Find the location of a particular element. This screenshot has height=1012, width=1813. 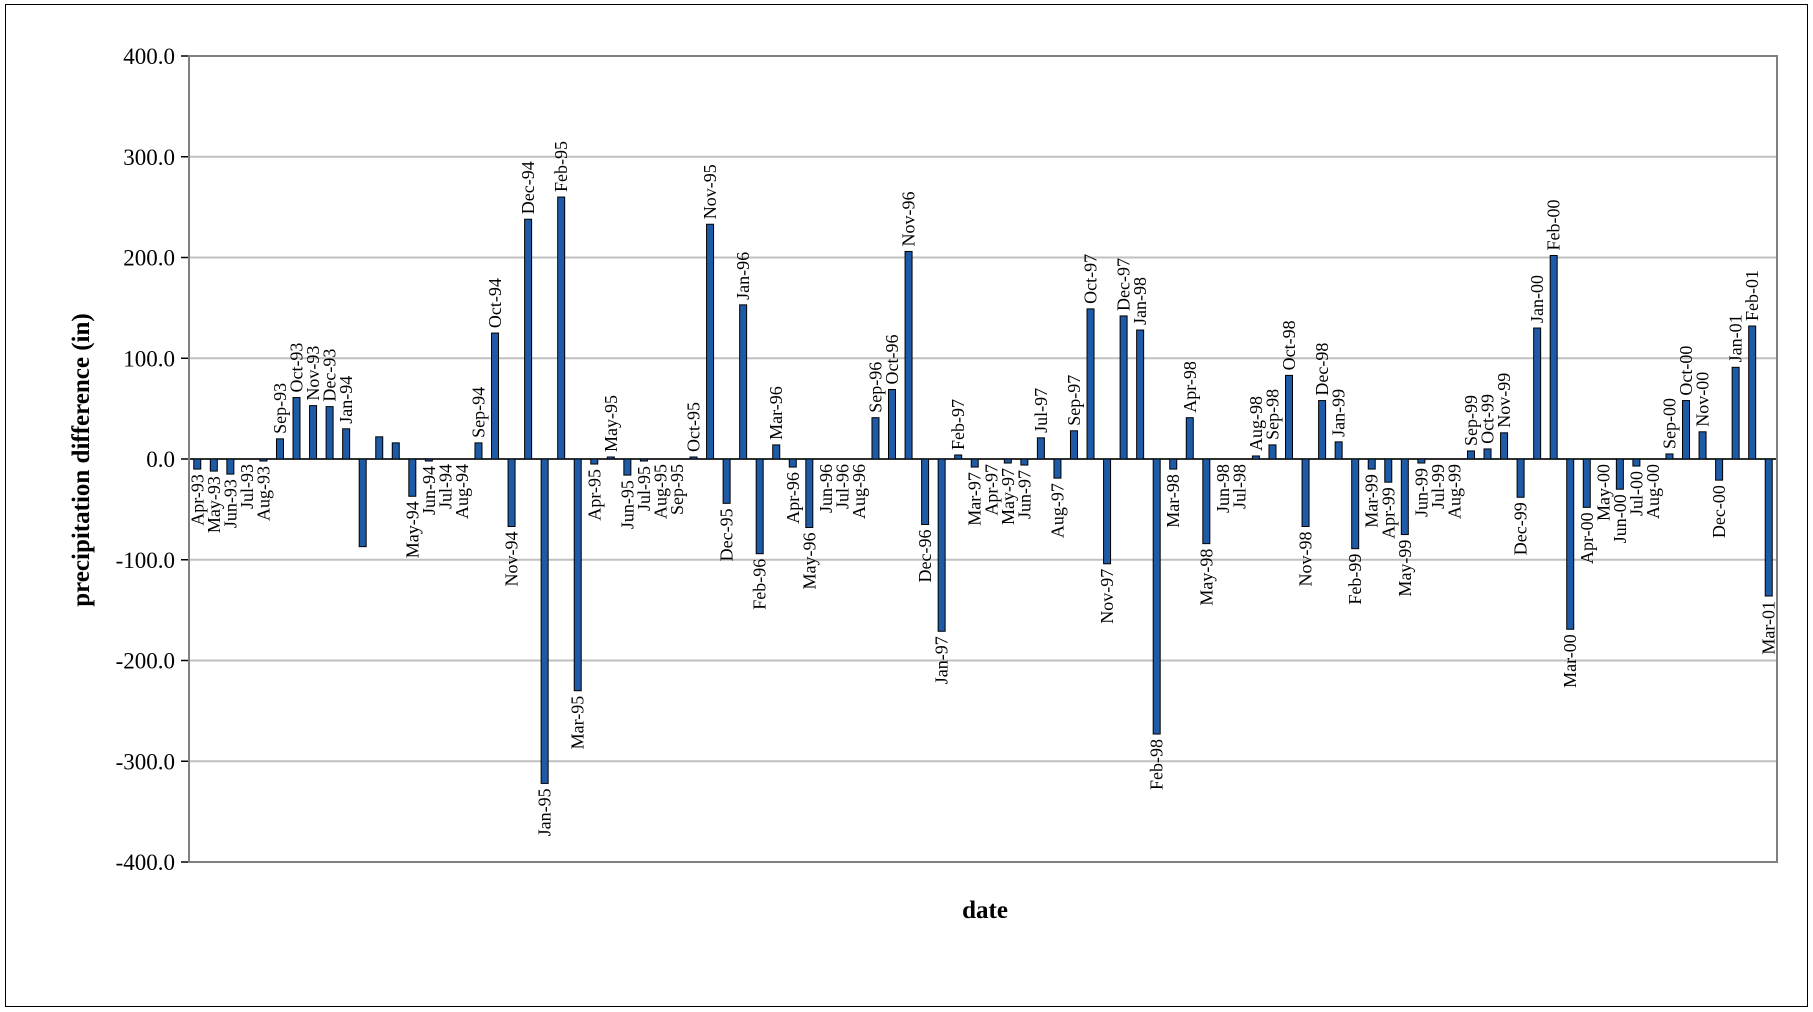

bar-label-Jan-95: Jan-95 is located at coordinates (545, 812).